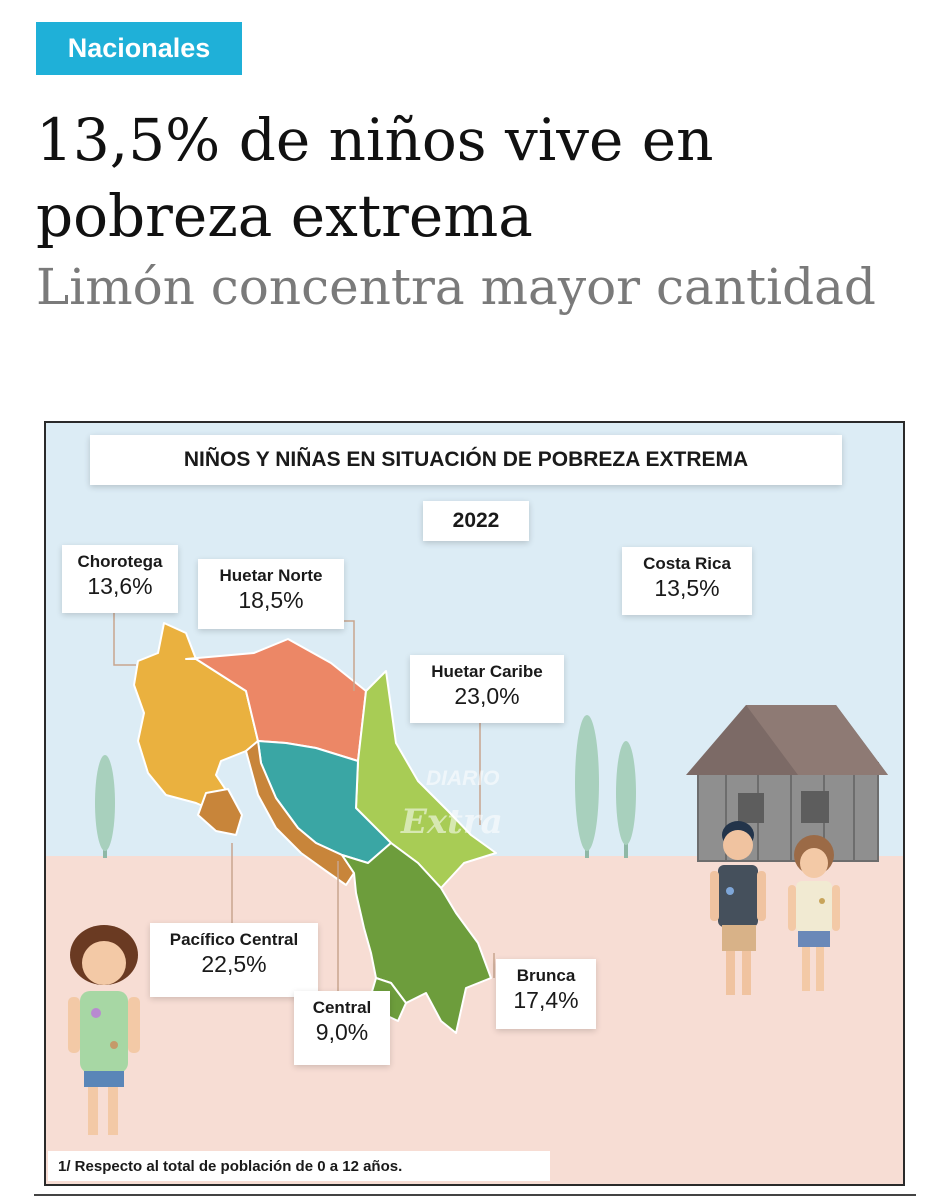 This screenshot has height=1200, width=949. I want to click on region-name: Chorotega, so click(120, 561).